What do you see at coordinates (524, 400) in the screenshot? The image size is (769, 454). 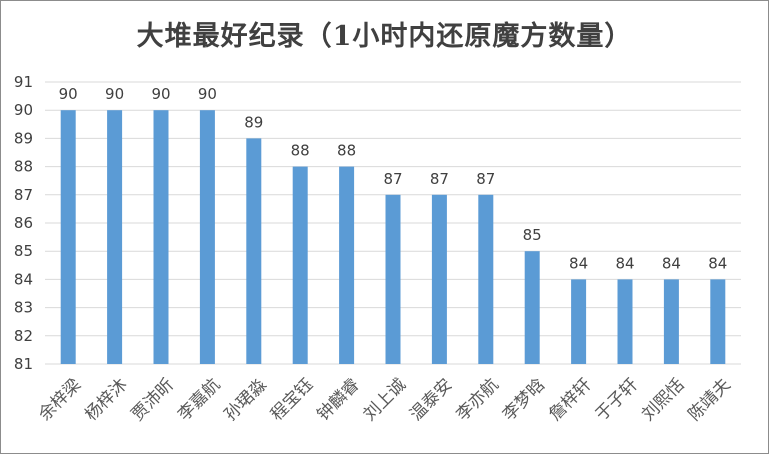 I see `x-tick-label: 李梦晗` at bounding box center [524, 400].